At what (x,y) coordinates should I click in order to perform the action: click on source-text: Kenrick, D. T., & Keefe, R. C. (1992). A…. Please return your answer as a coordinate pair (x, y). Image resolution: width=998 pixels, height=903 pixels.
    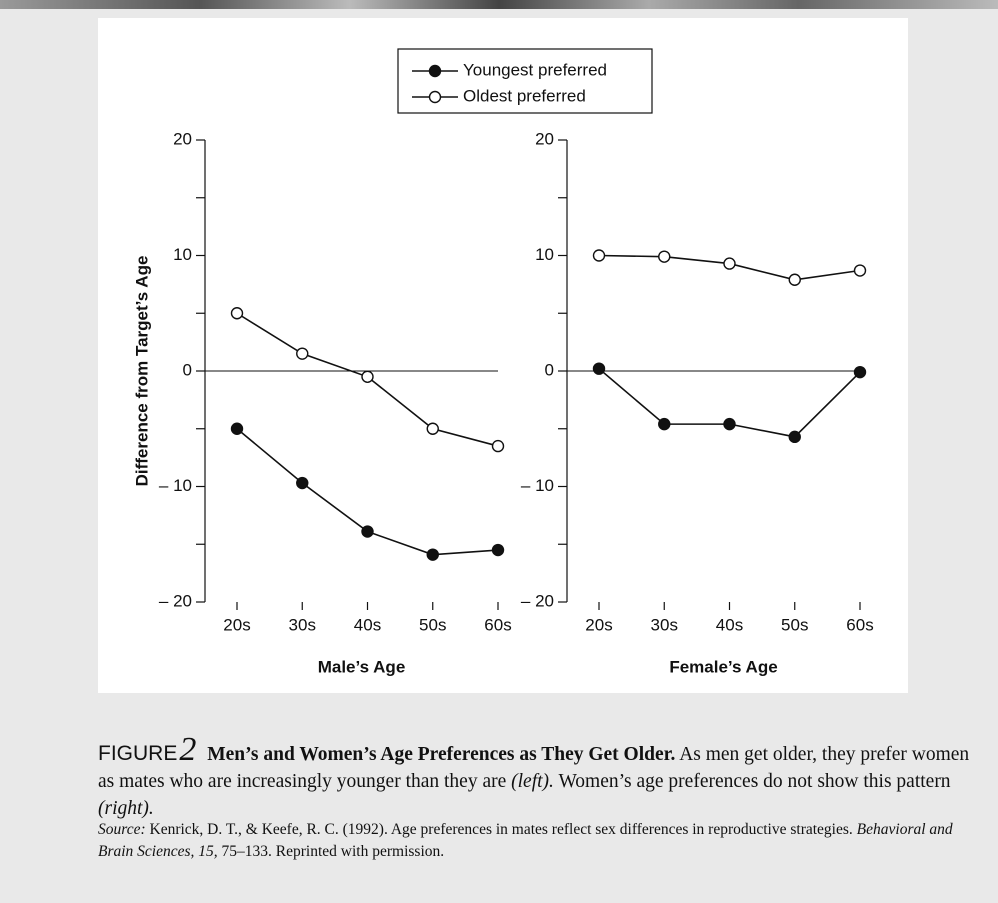
    Looking at the image, I should click on (501, 829).